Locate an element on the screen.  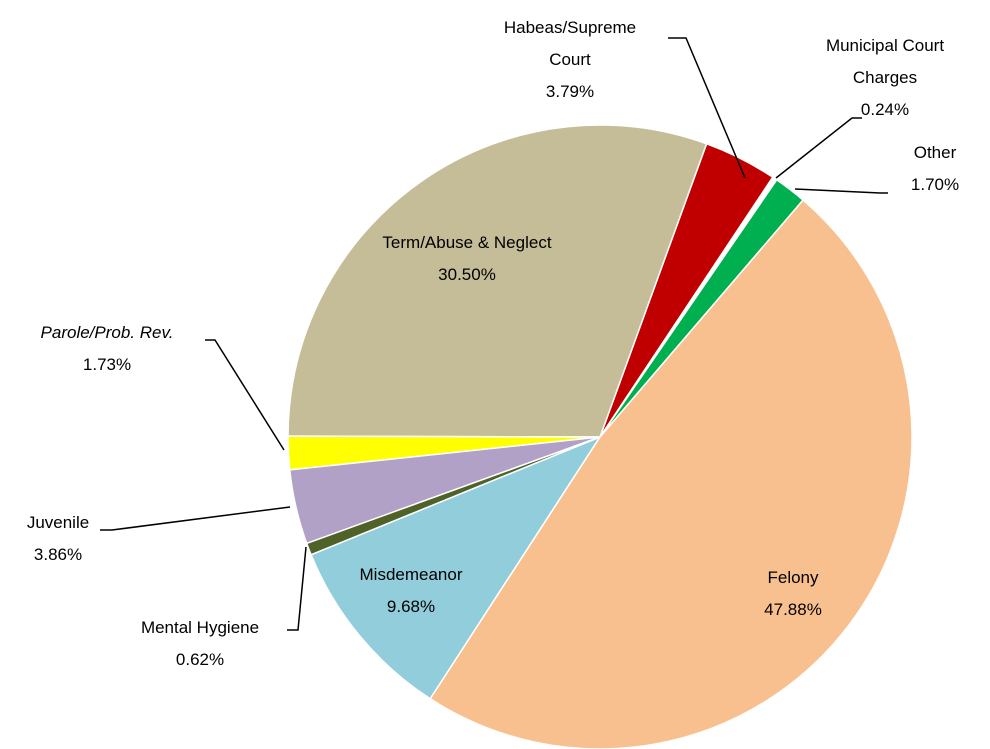
slice-label: Habeas/Supreme Court 3.79% is located at coordinates (570, 60).